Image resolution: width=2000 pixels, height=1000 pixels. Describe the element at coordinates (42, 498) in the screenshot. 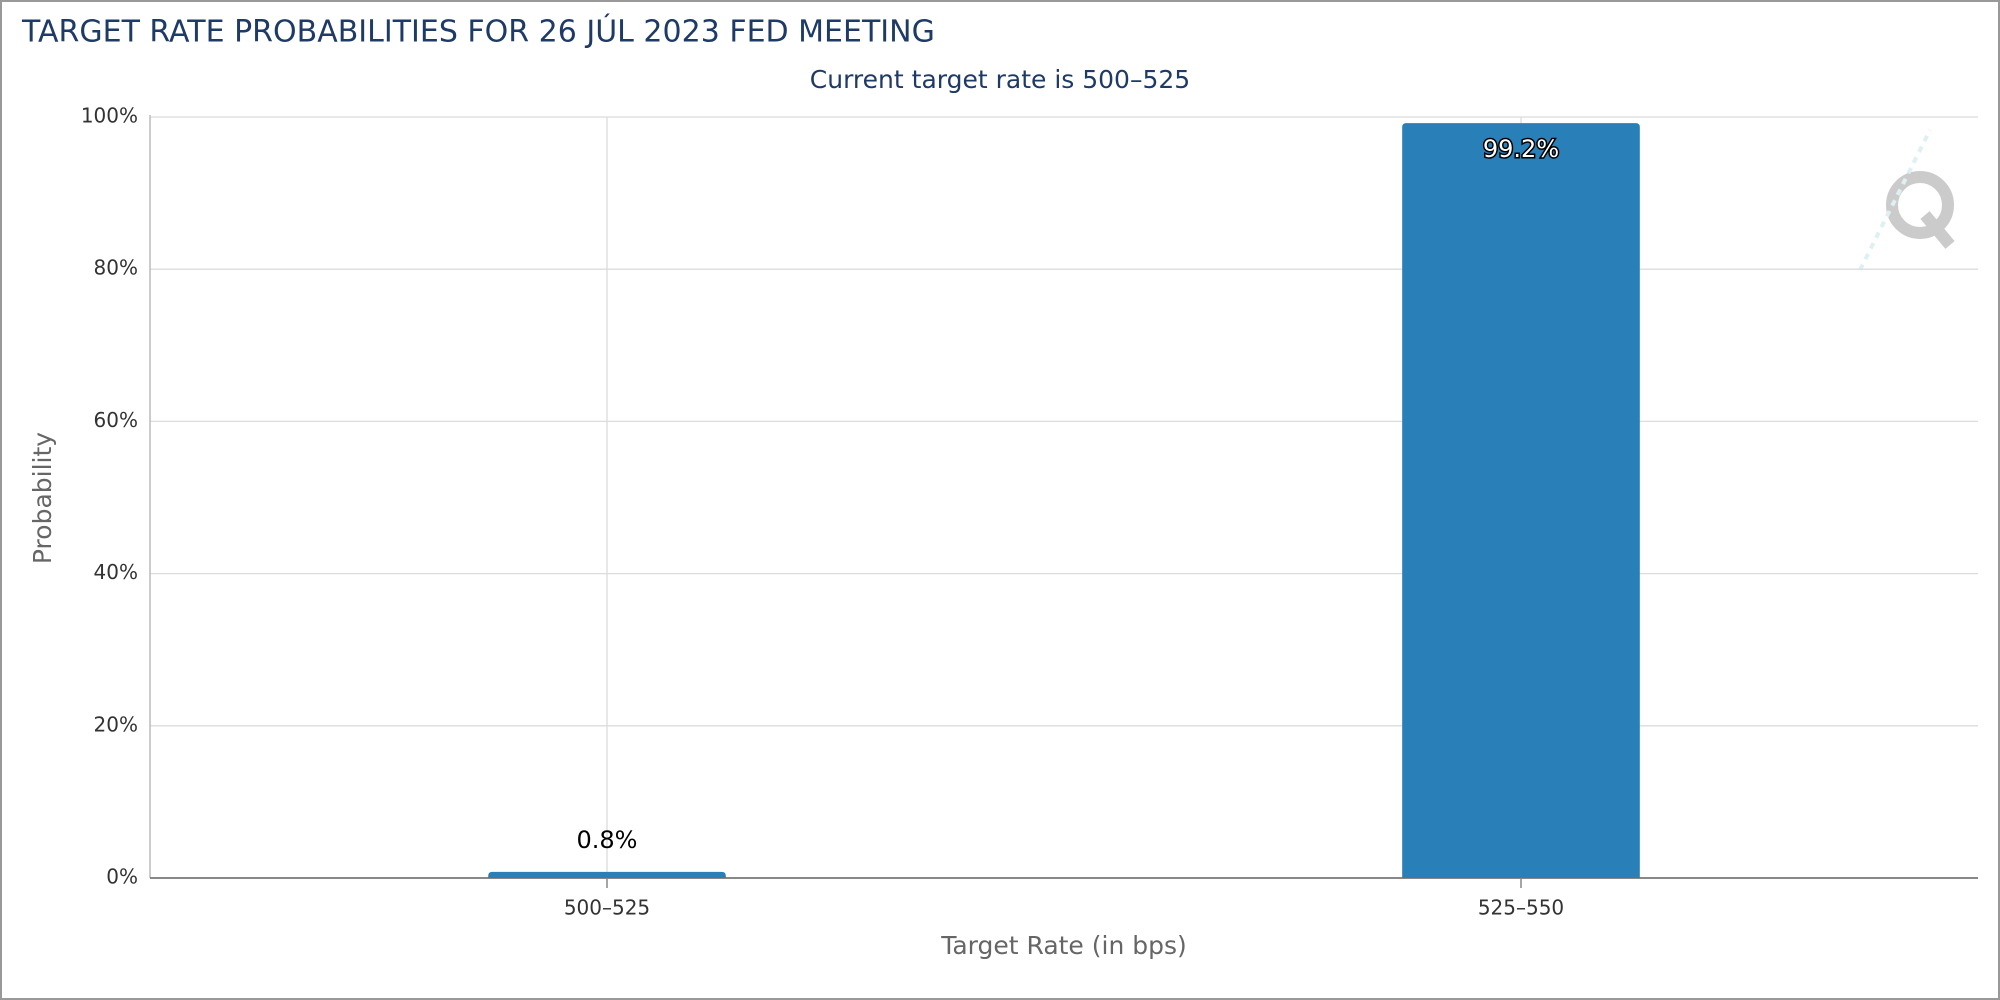

I see `y-axis-title: Probability` at that location.